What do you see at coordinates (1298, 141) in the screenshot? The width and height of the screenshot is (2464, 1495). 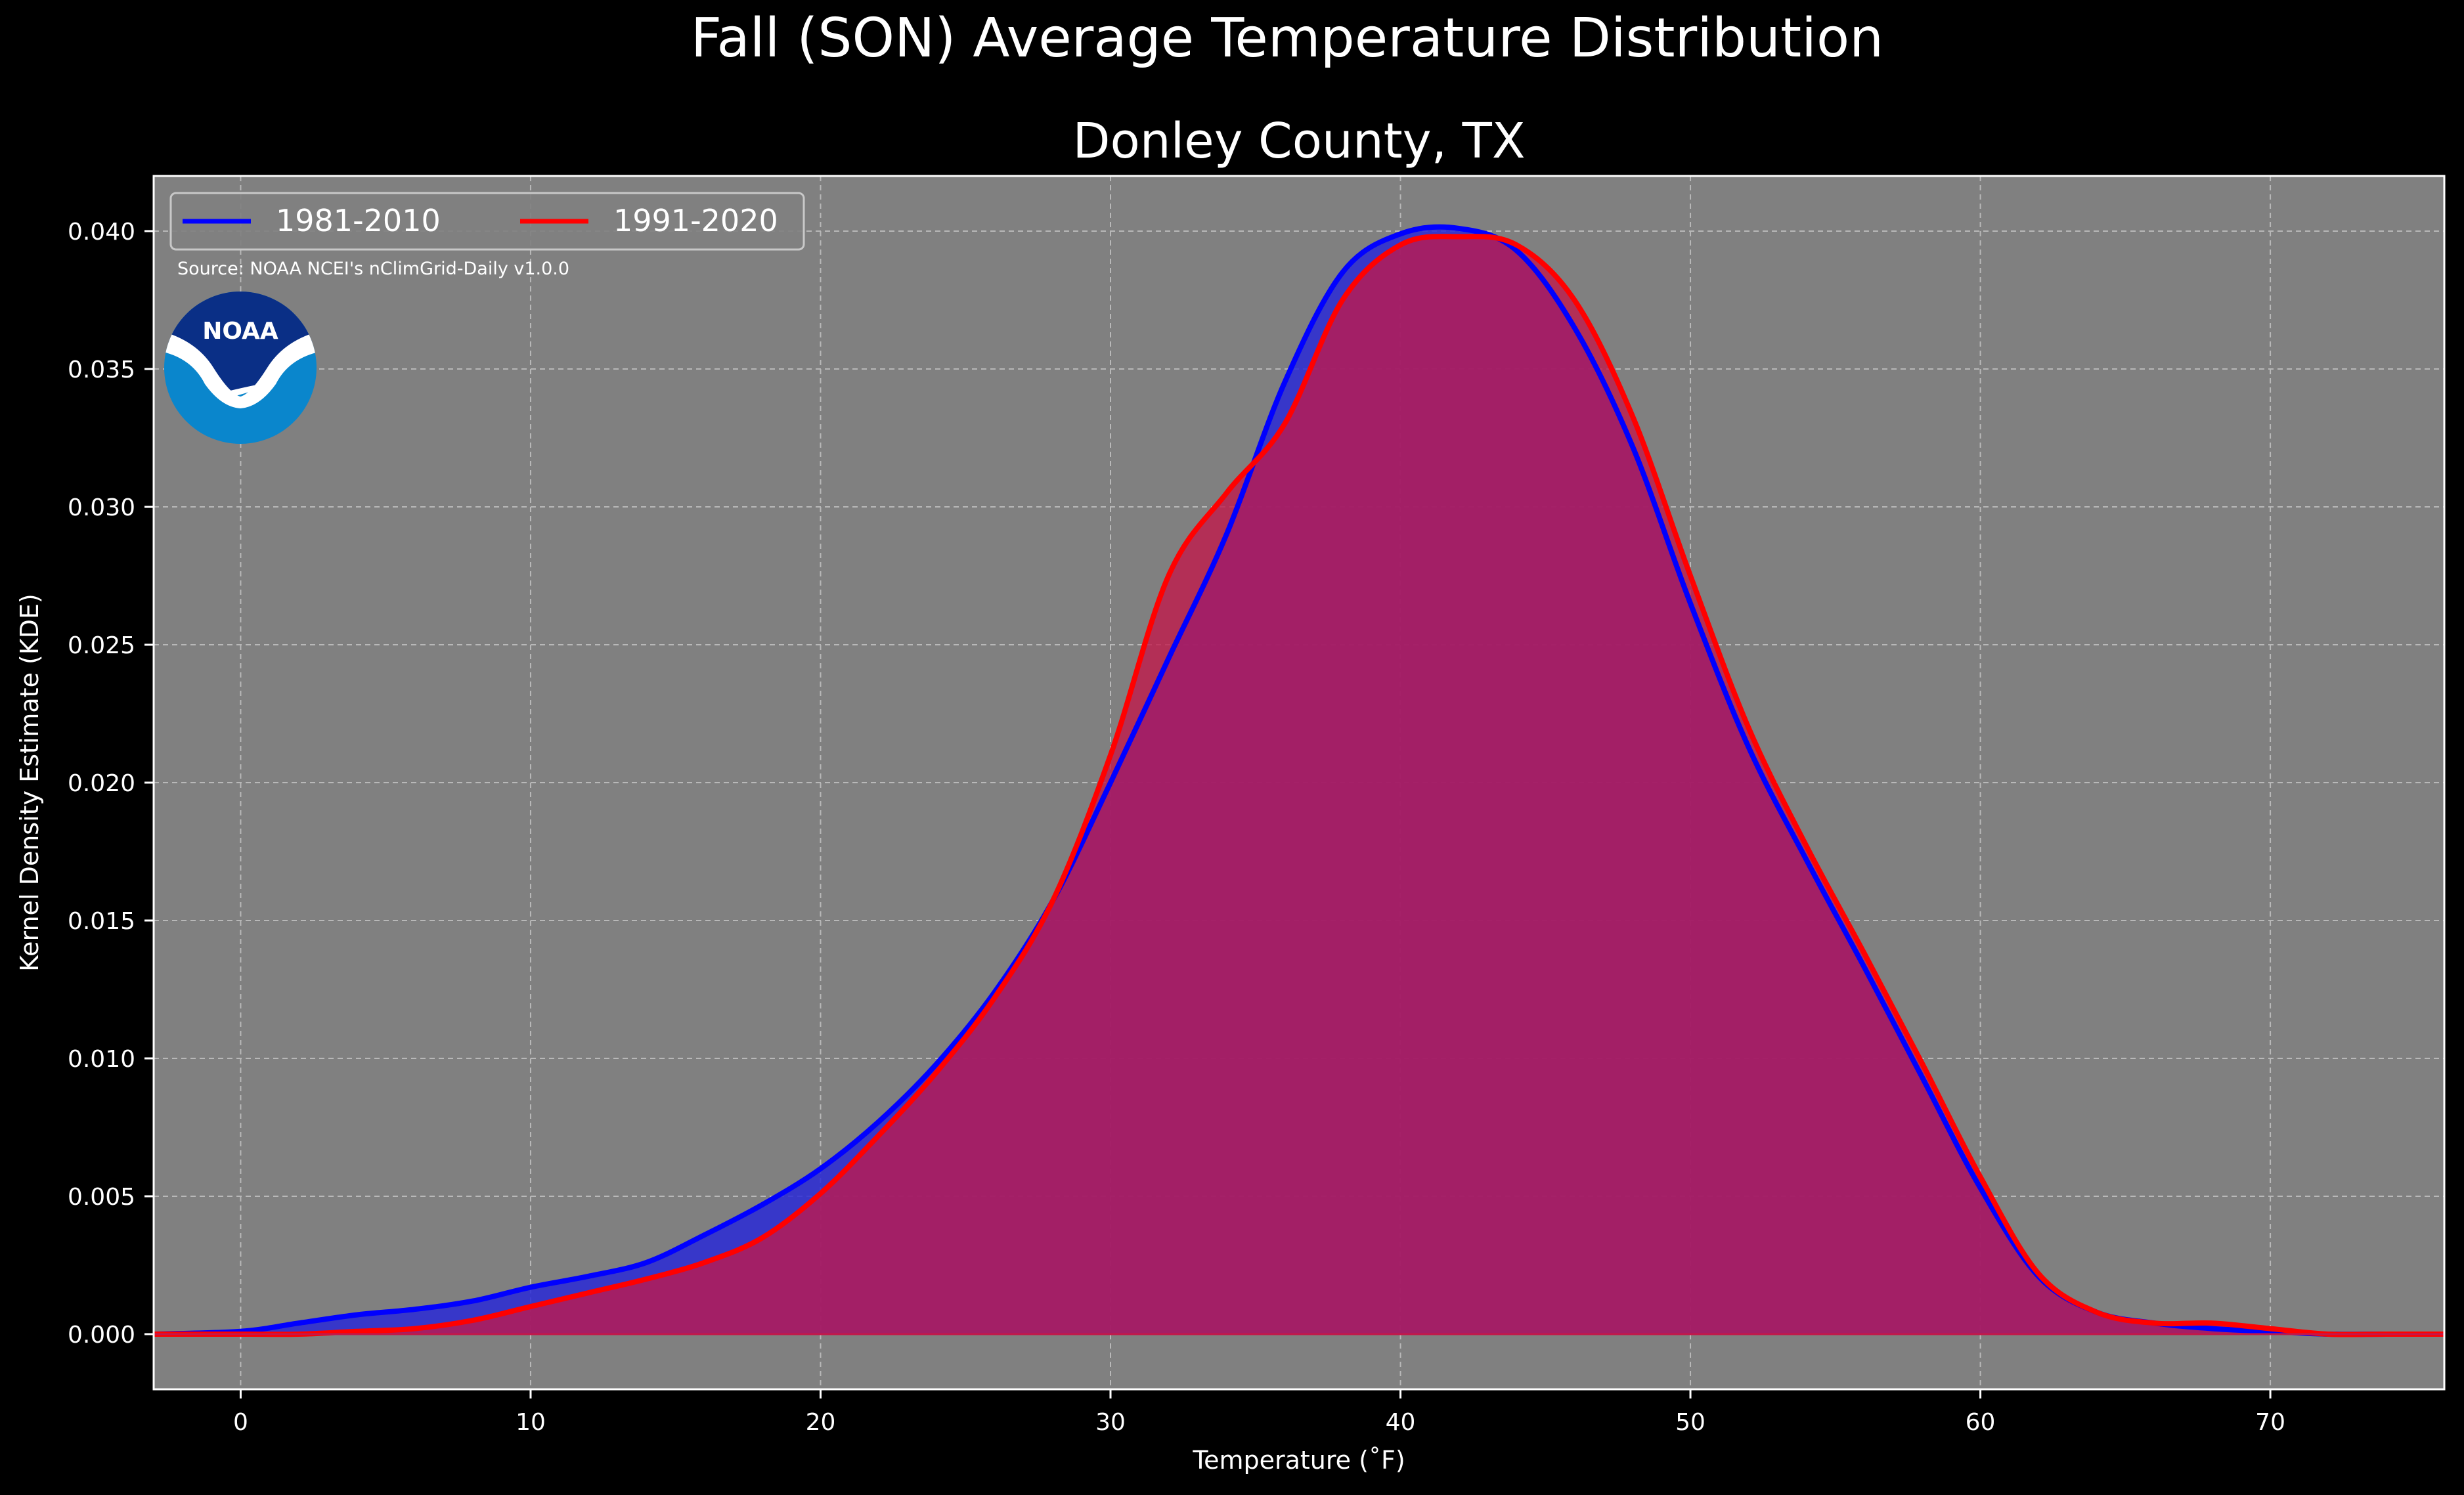 I see `chart-subtitle: Donley County, TX` at bounding box center [1298, 141].